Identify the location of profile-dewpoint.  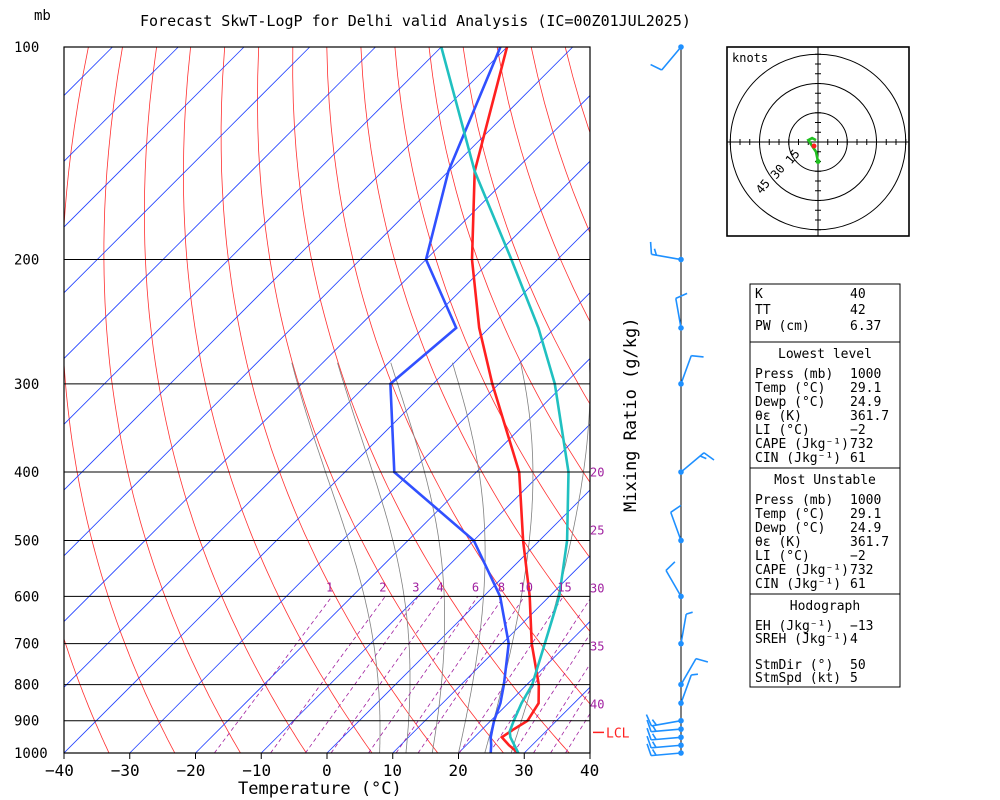
(450, 400).